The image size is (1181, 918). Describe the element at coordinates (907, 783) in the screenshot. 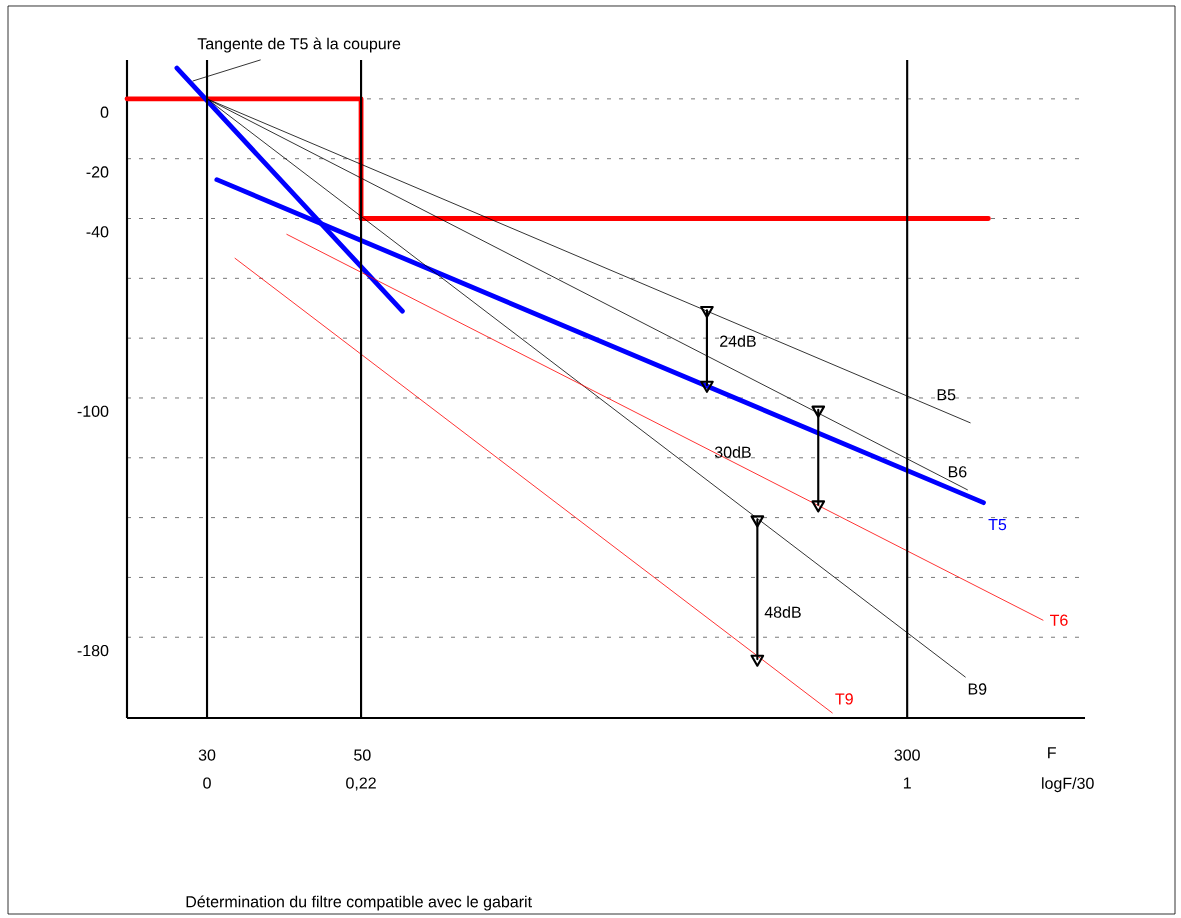

I see `x-tick-label: 1` at that location.